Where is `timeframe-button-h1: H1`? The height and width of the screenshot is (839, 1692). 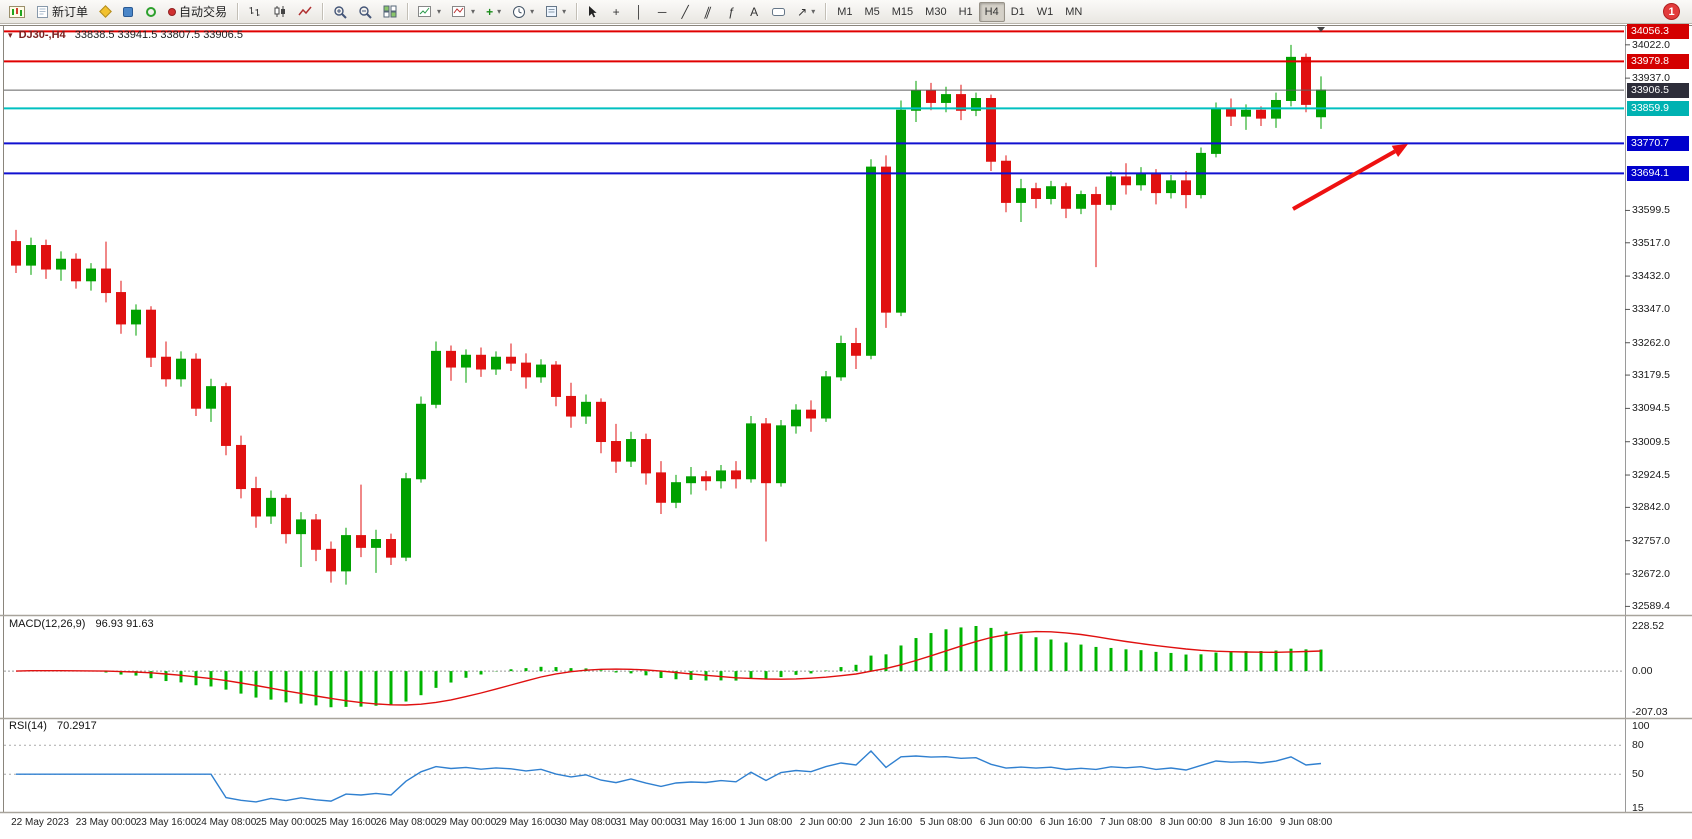
timeframe-button-h1: H1 is located at coordinates (965, 11).